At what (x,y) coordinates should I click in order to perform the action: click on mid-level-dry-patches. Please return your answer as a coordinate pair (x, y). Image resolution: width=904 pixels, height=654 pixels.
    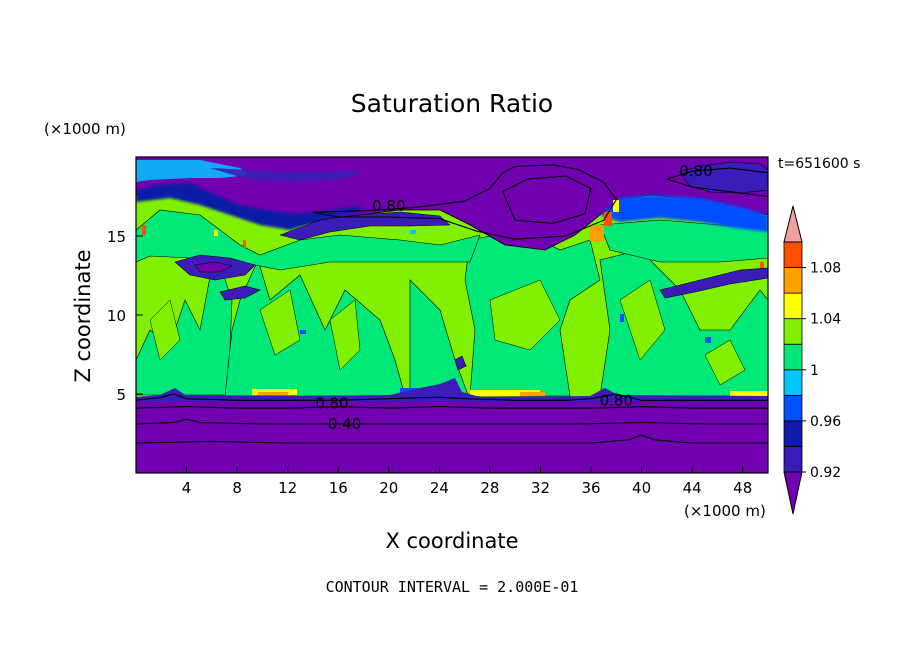
    Looking at the image, I should click on (471, 312).